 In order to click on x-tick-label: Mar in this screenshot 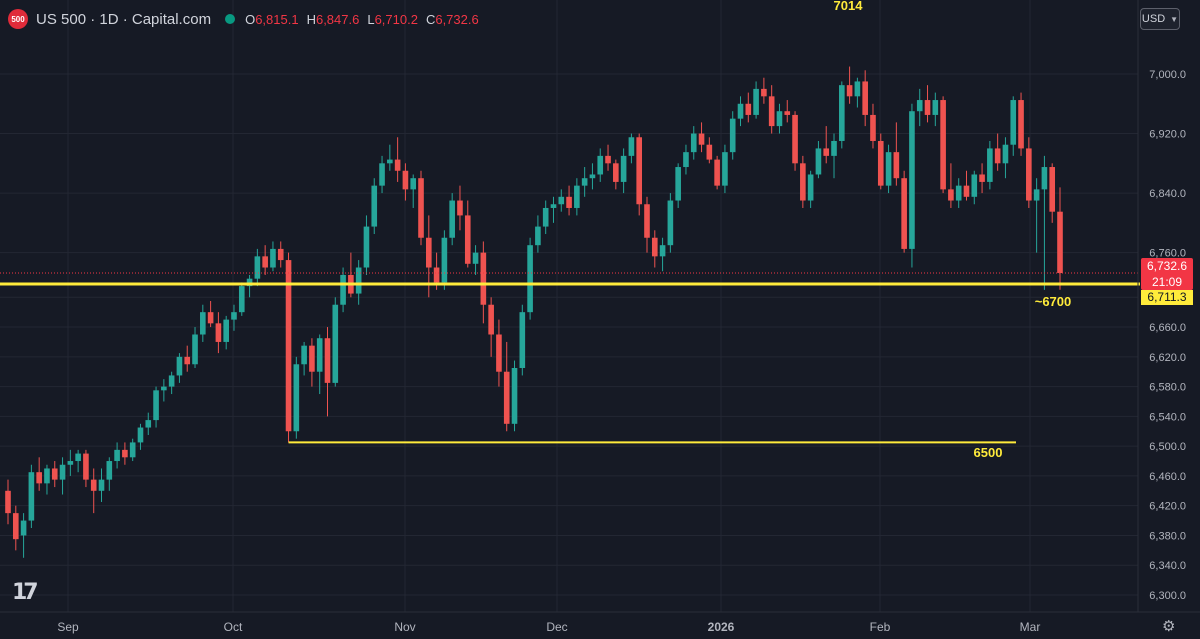, I will do `click(1030, 627)`.